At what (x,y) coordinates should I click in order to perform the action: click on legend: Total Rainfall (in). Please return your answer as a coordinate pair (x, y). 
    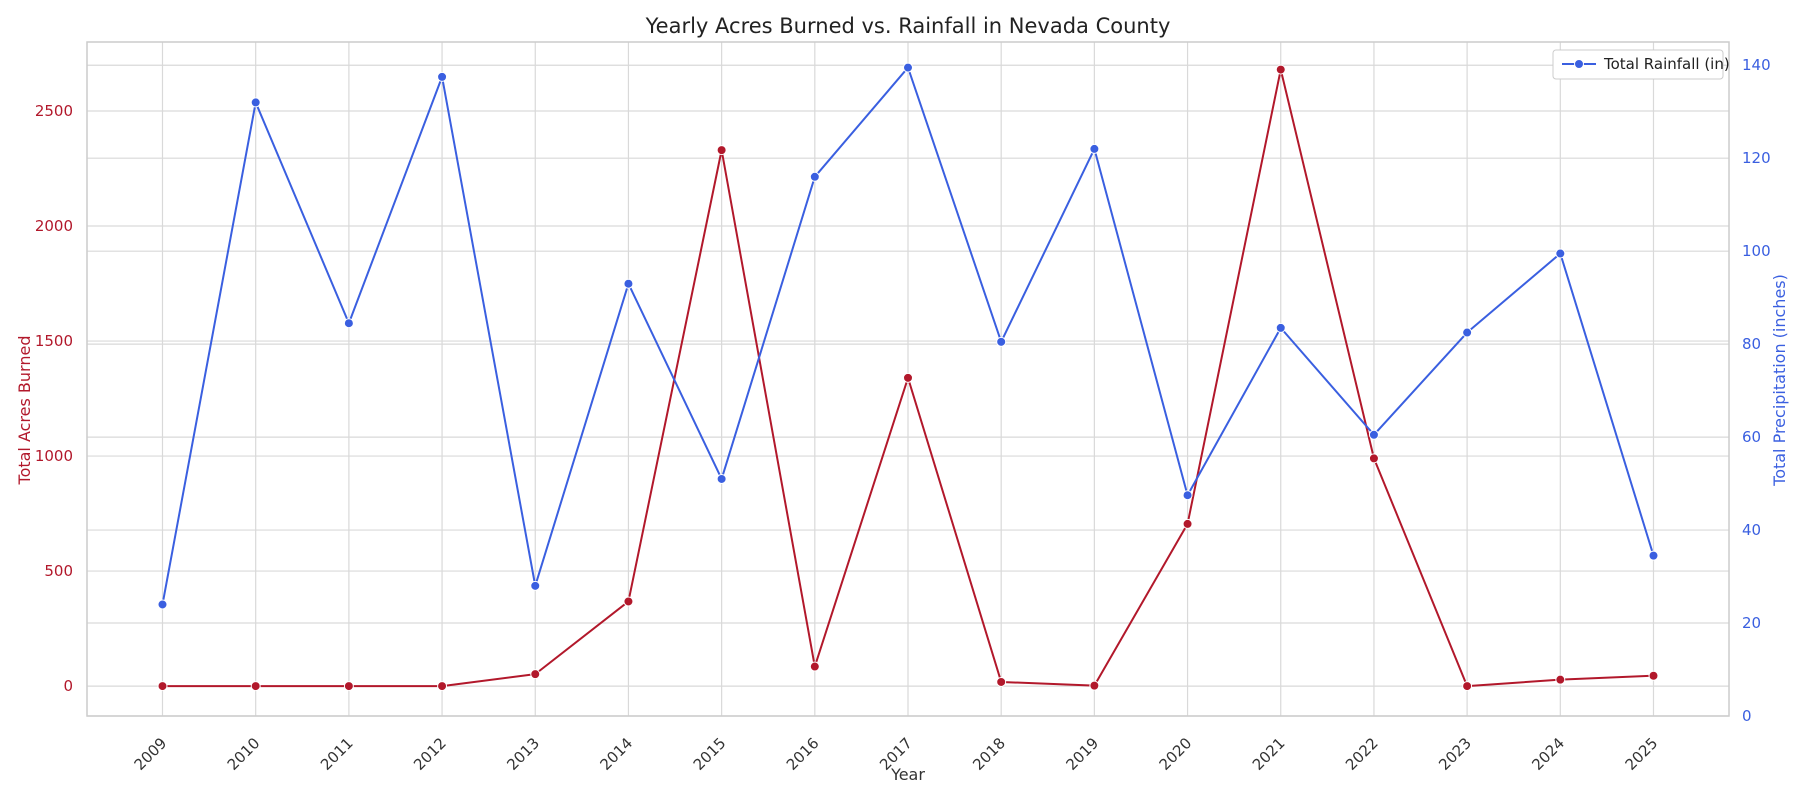
    Looking at the image, I should click on (1641, 64).